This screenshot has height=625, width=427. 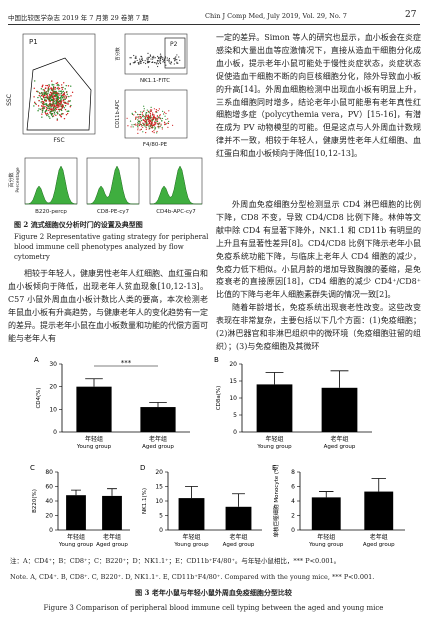 What do you see at coordinates (78, 18) in the screenshot?
I see `header-journal: 中国比较医学杂志 2019 年 7 月第 29 卷第 7 期` at bounding box center [78, 18].